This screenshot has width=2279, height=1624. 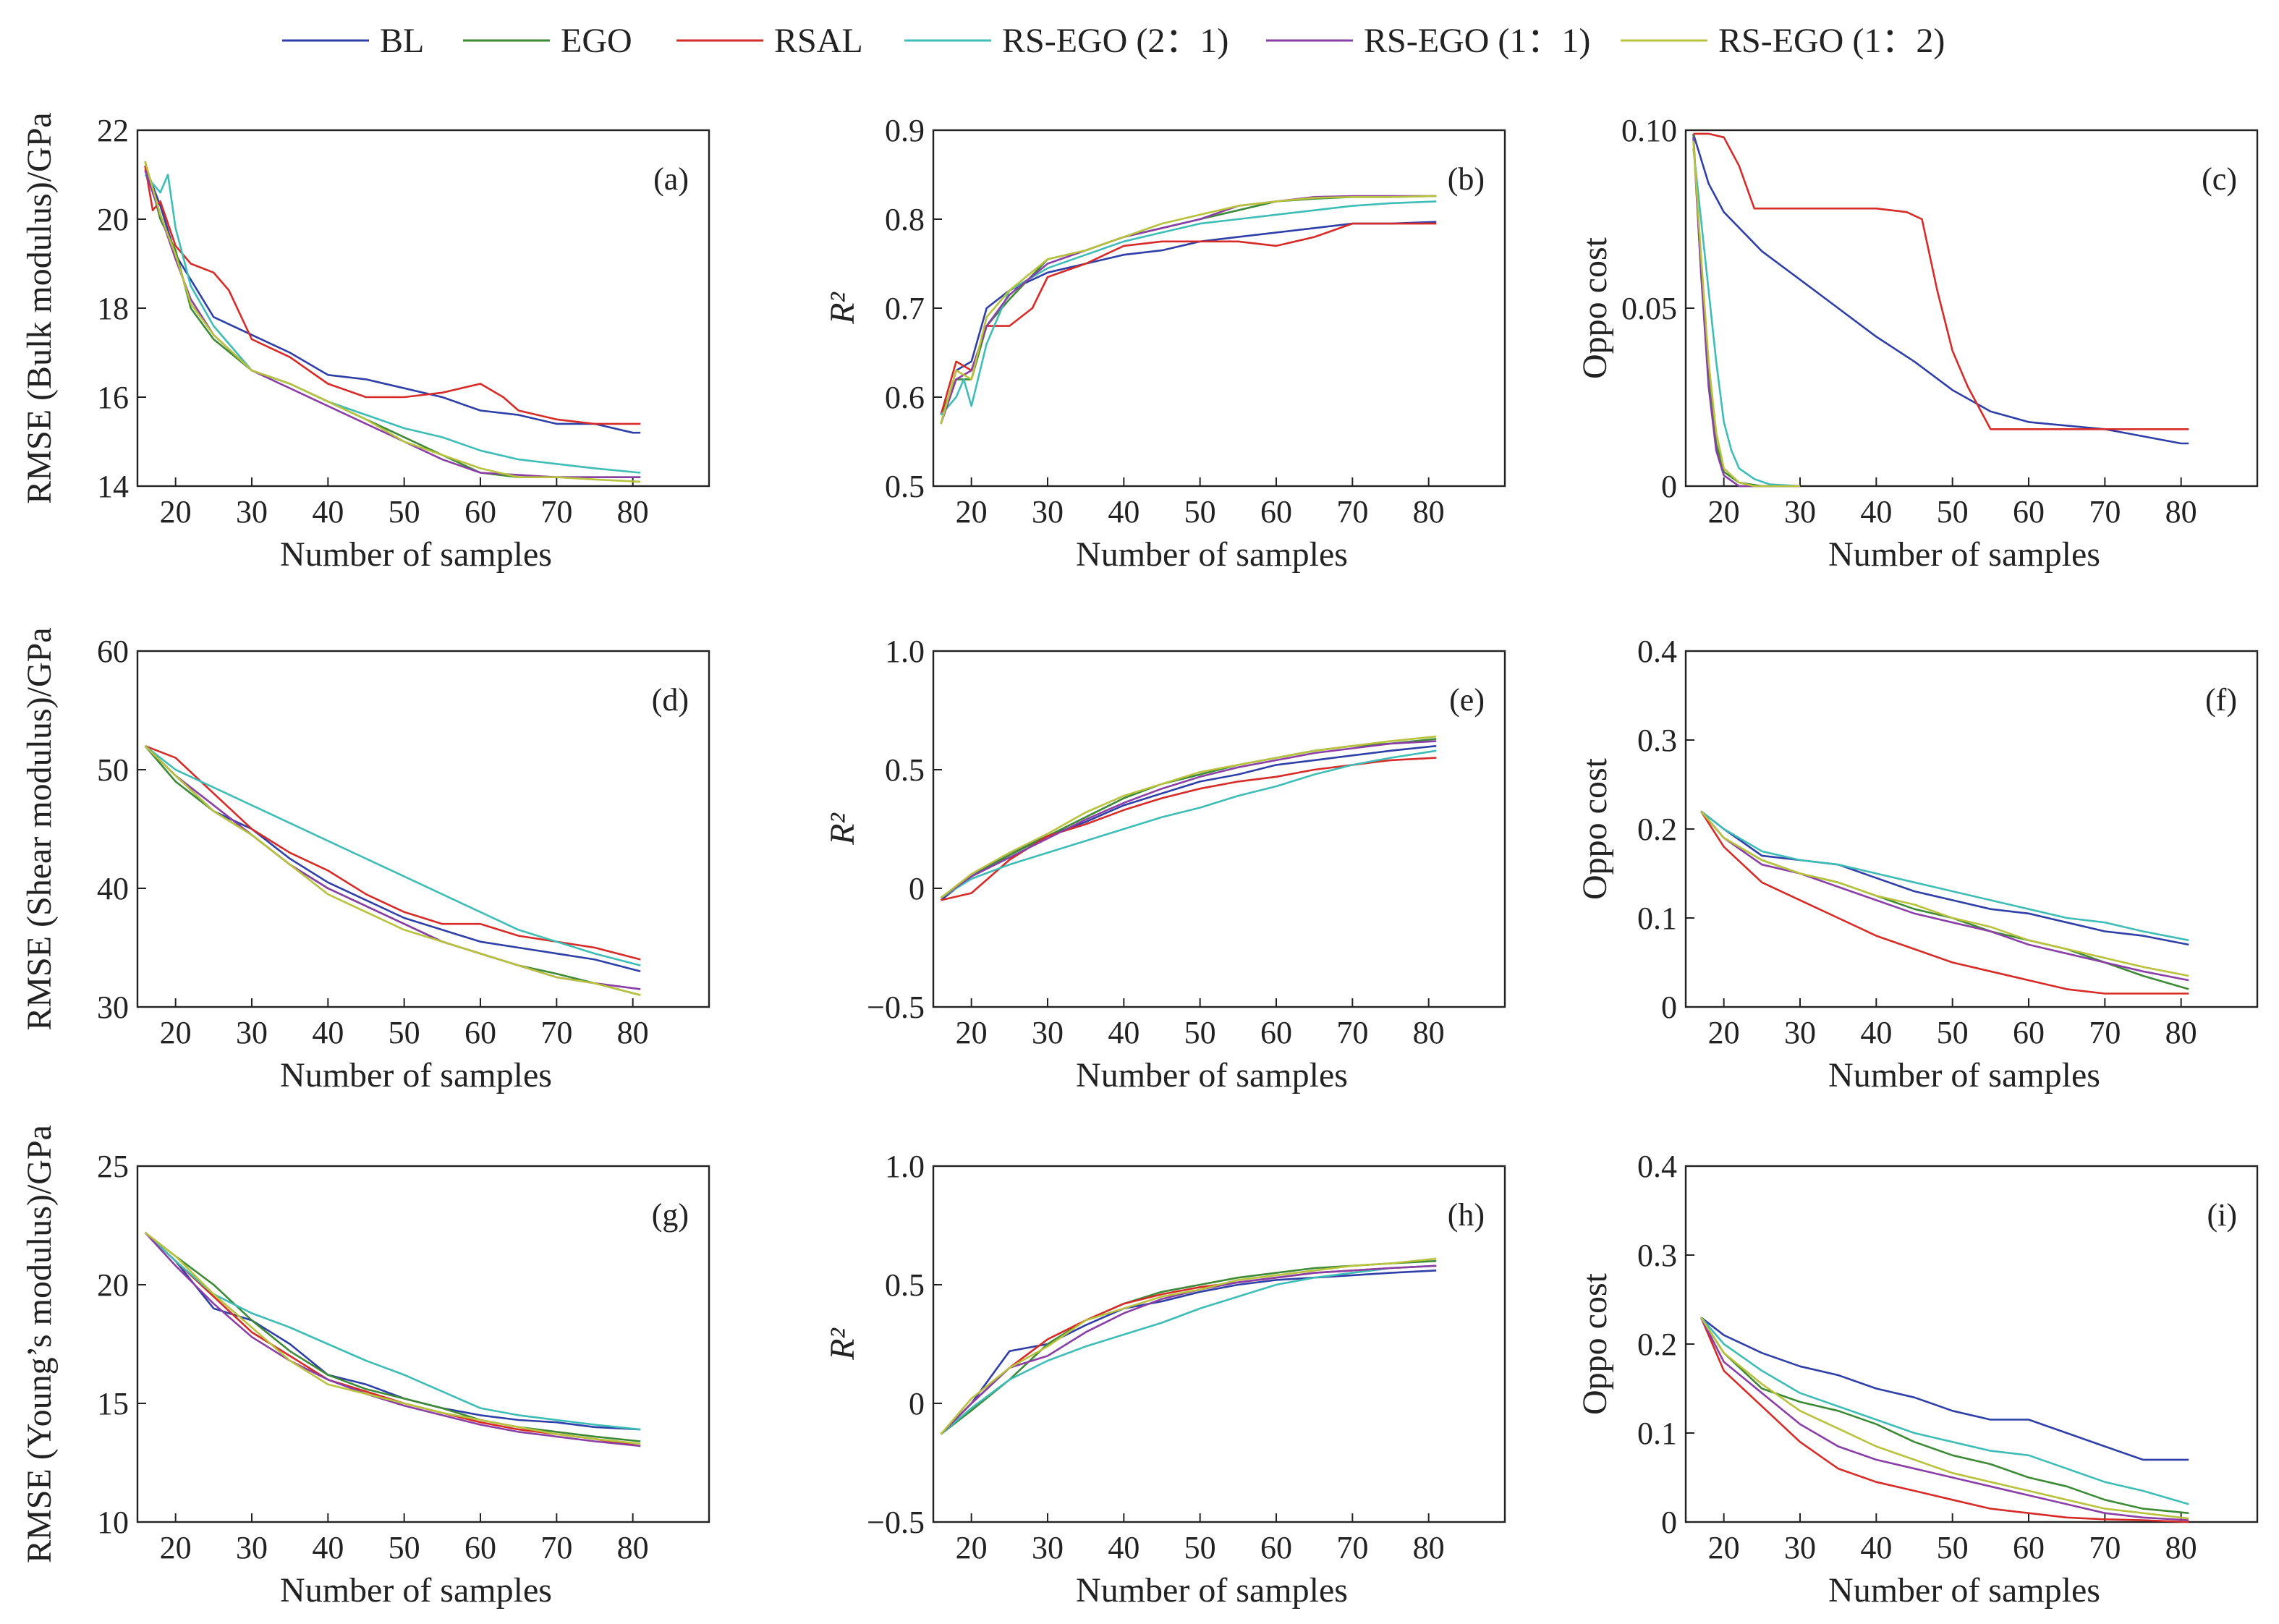 What do you see at coordinates (905, 397) in the screenshot?
I see `y-tick-label: 0.6` at bounding box center [905, 397].